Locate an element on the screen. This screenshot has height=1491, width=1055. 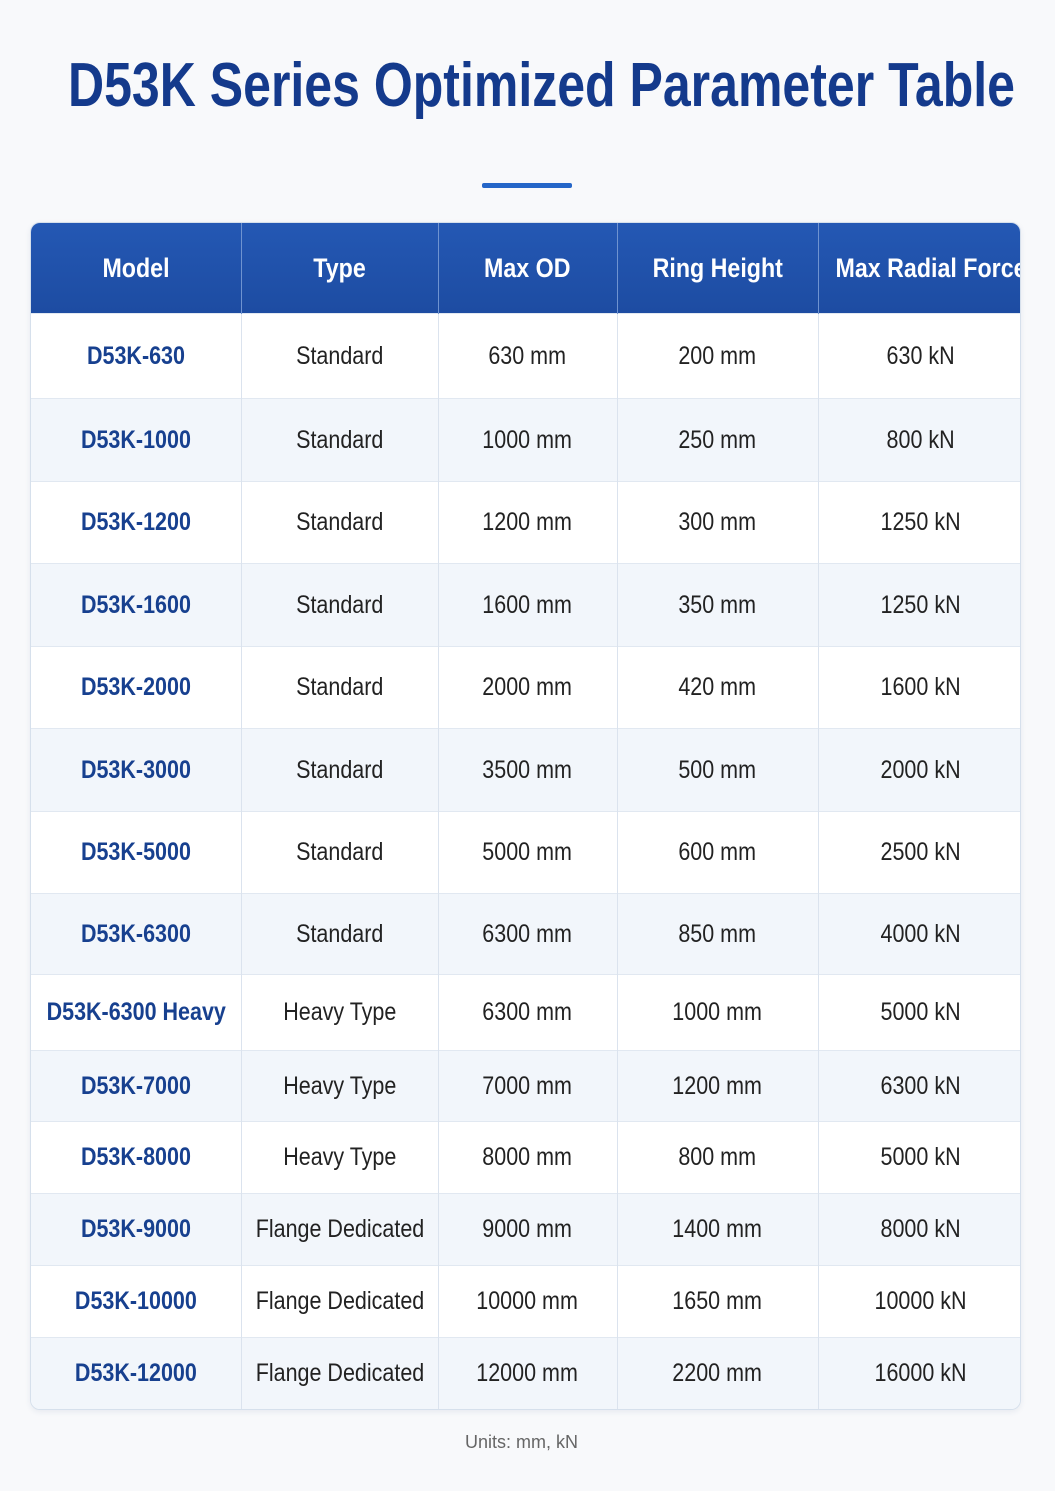
table-cell: 4000 kN is located at coordinates (919, 934).